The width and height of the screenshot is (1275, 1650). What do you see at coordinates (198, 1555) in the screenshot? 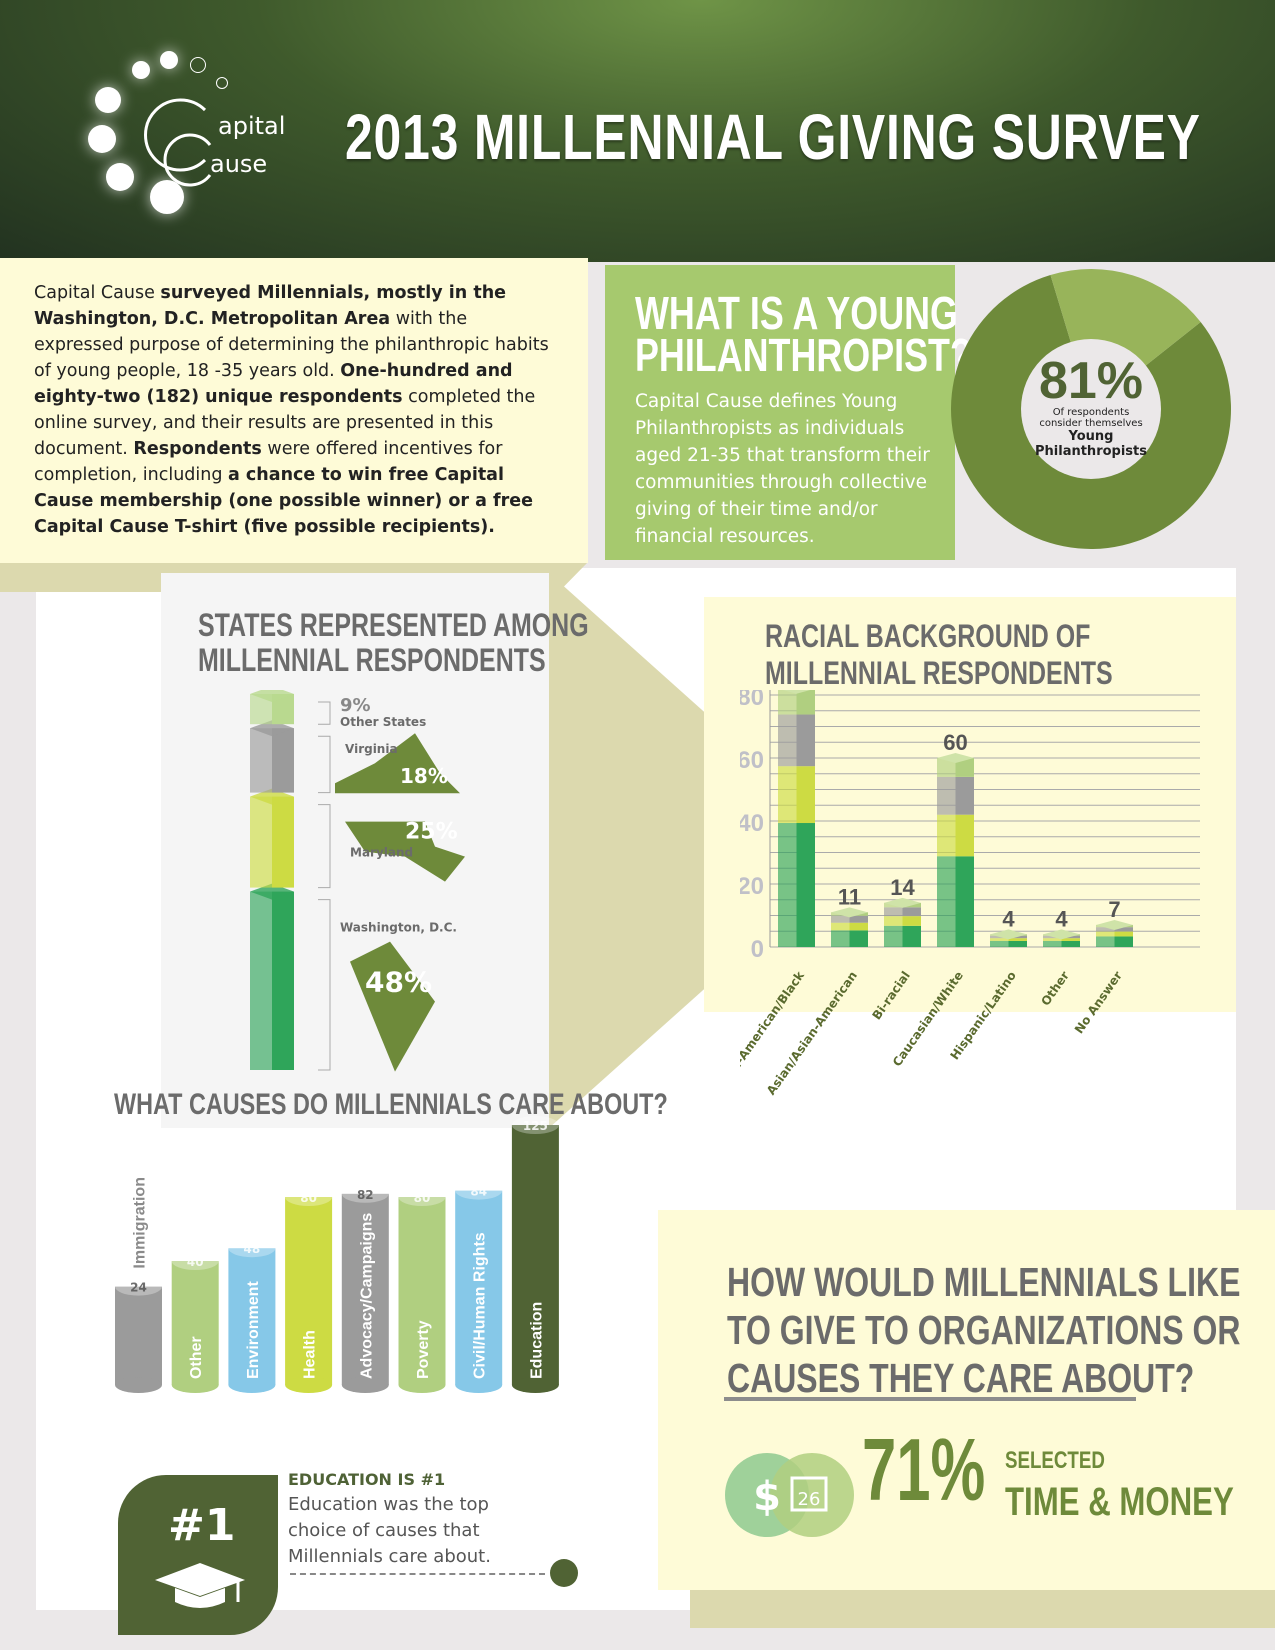
I see `number-one-badge` at bounding box center [198, 1555].